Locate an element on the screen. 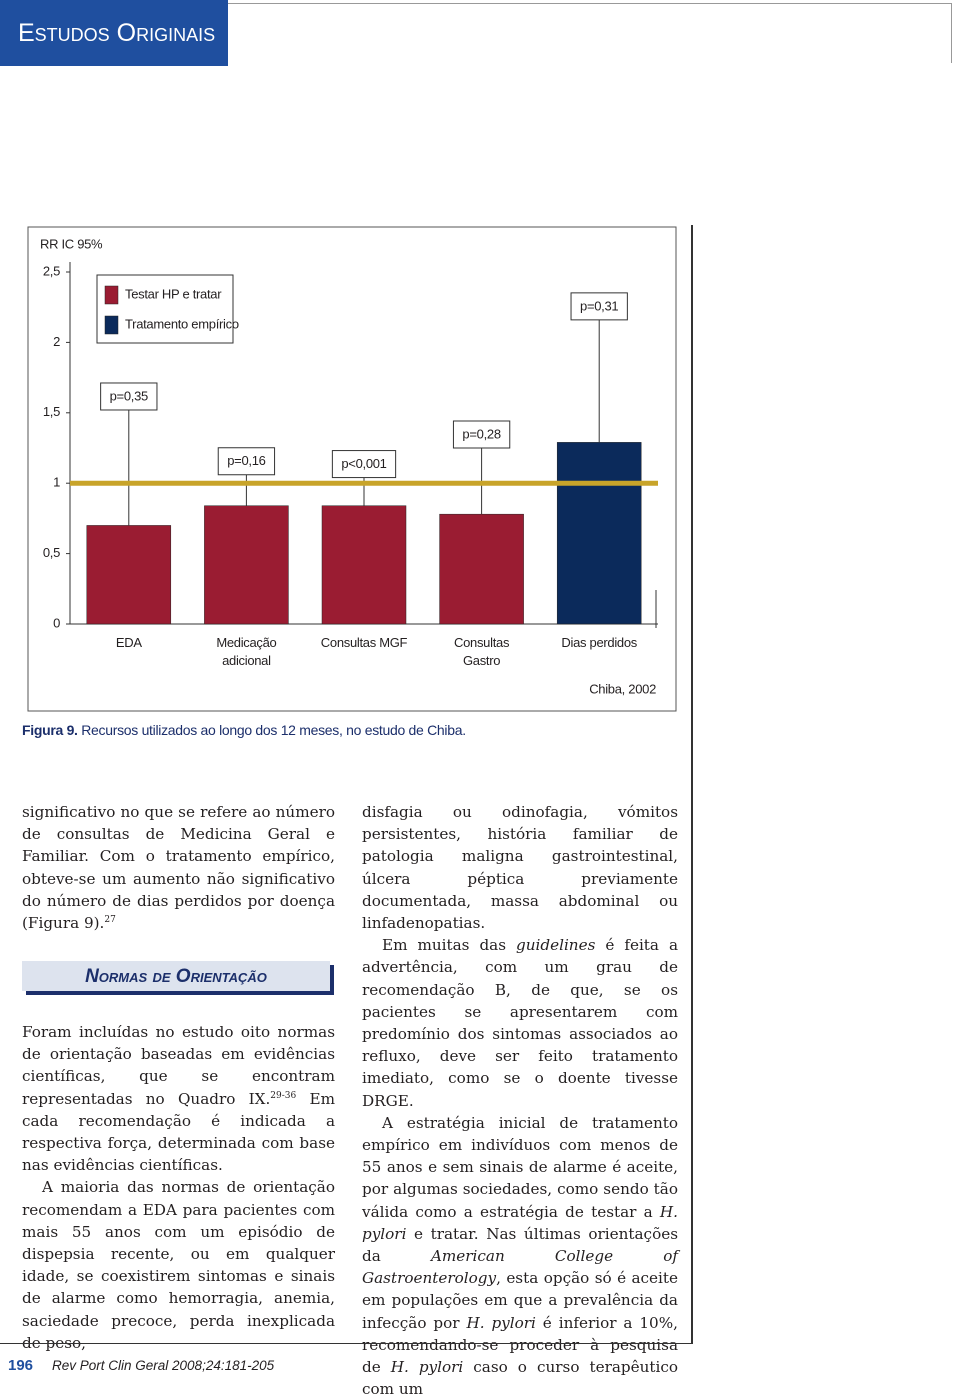 This screenshot has height=1400, width=960. label-line: Dias perdidos is located at coordinates (599, 642).